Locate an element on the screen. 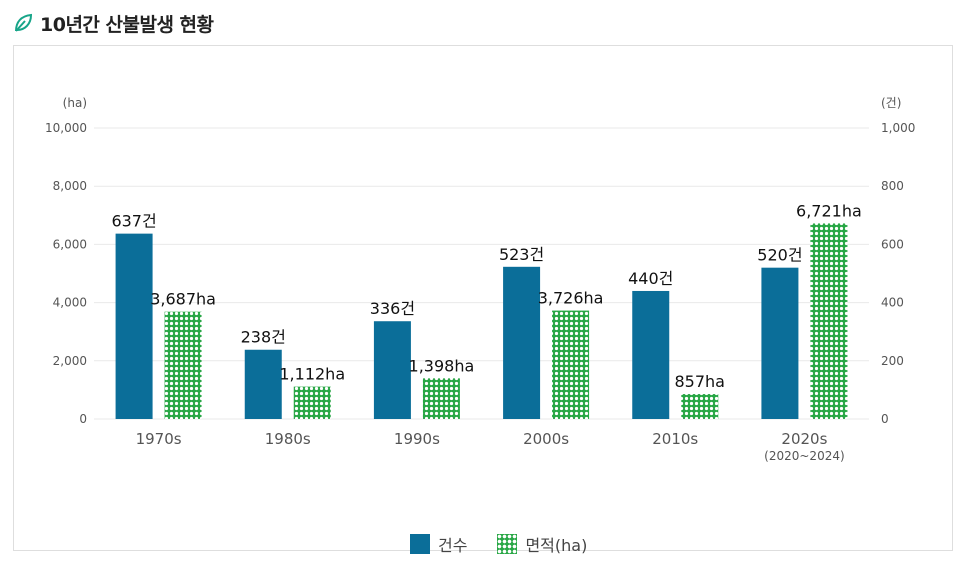 Image resolution: width=966 pixels, height=567 pixels. legend-item-count: 건수 is located at coordinates (438, 544).